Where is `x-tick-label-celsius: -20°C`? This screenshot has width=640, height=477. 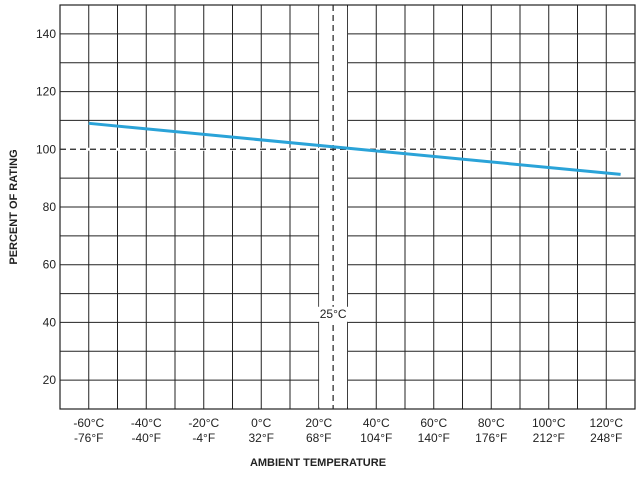
x-tick-label-celsius: -20°C is located at coordinates (203, 423).